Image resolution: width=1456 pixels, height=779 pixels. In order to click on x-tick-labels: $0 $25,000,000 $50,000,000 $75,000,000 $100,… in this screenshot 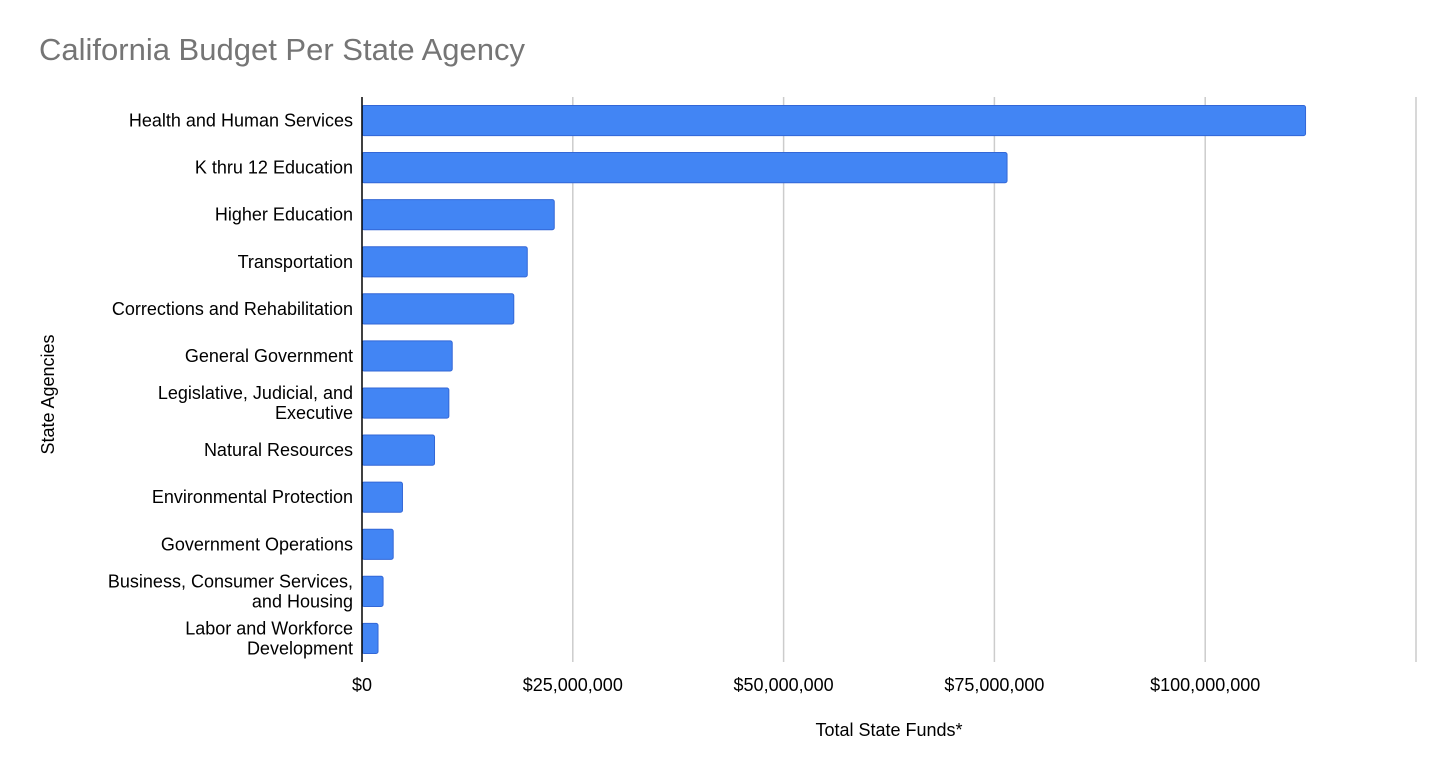, I will do `click(806, 685)`.